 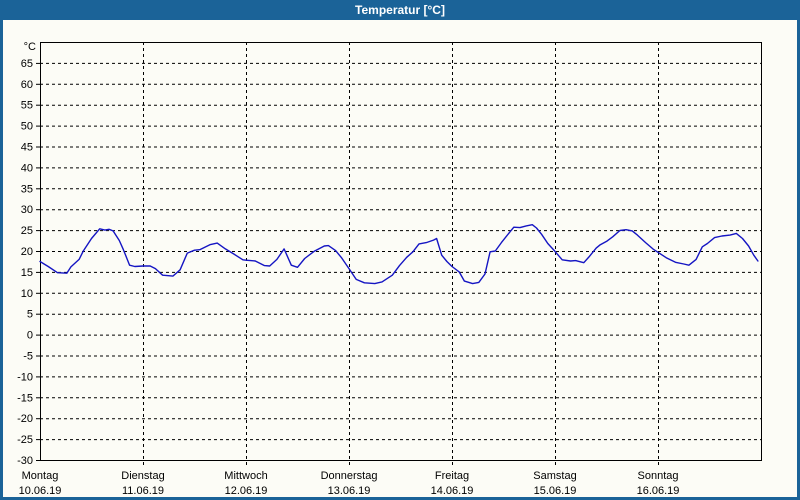 I want to click on y-tick-label: 0, so click(x=30, y=336).